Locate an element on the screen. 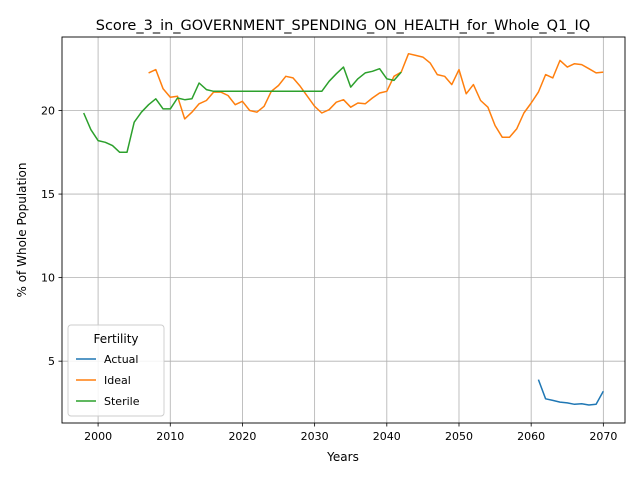 Image resolution: width=640 pixels, height=480 pixels. legend-title: Fertility is located at coordinates (115, 339).